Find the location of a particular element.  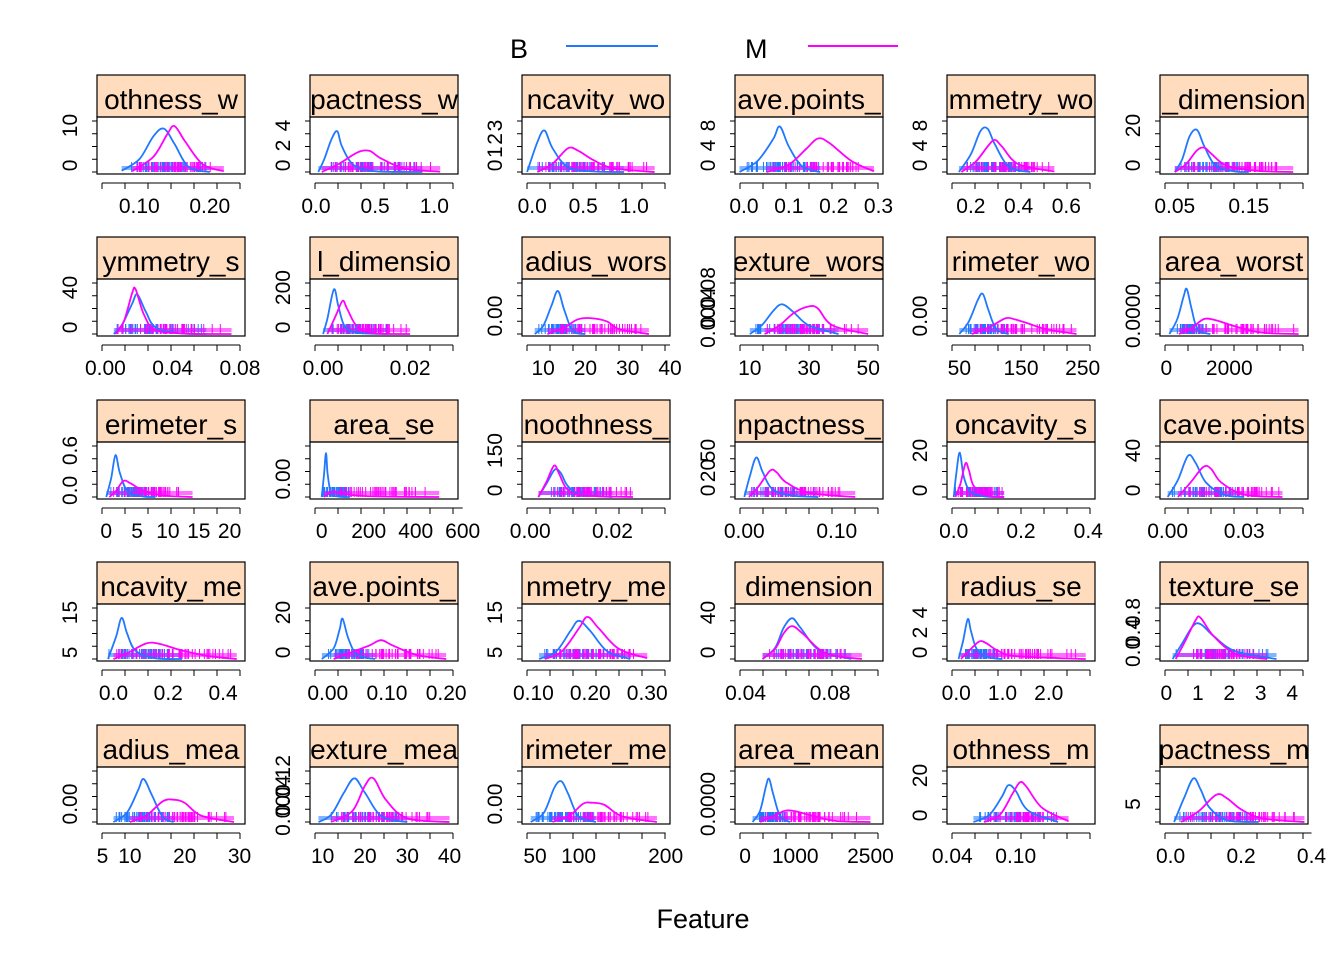

panel-strip-label: texture_se is located at coordinates (1234, 586).